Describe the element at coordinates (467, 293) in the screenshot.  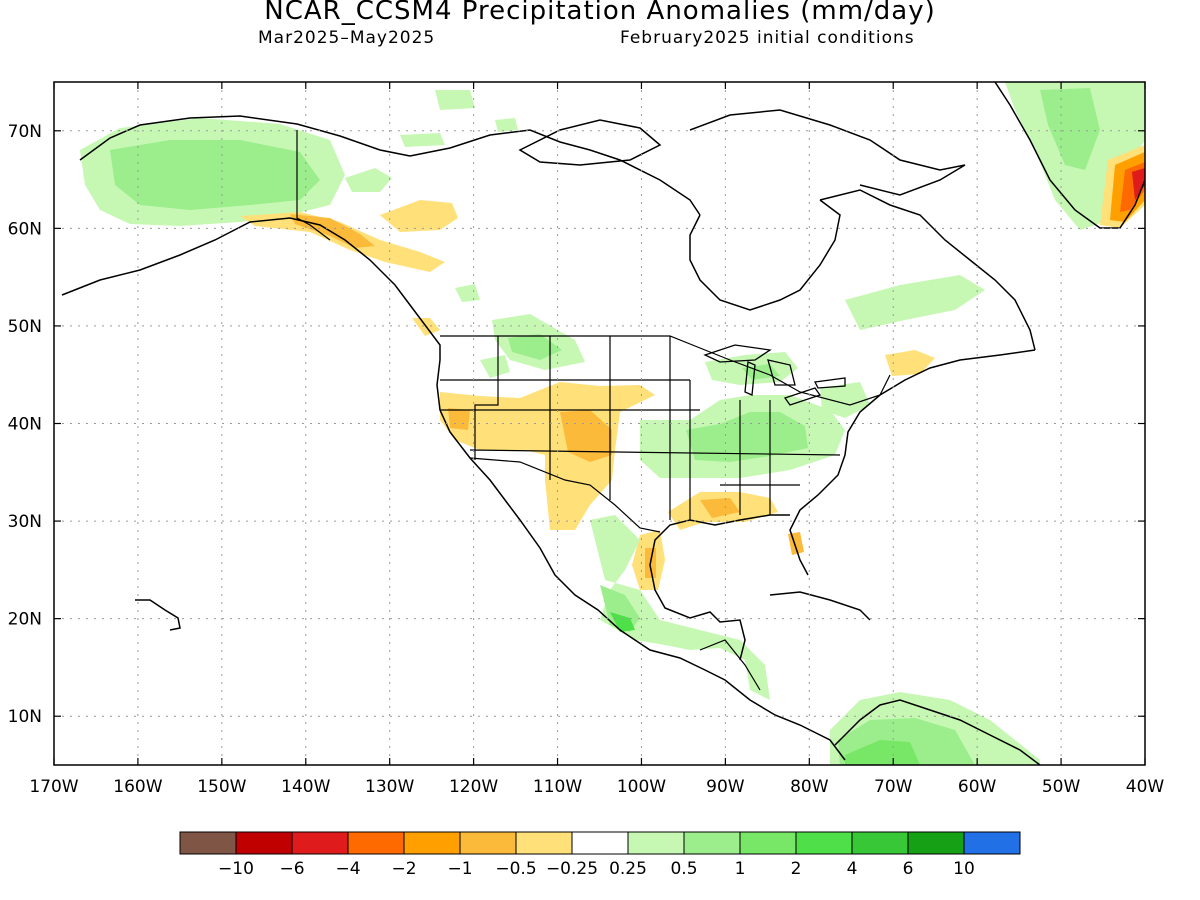
I see `anomaly-region-bc-green` at that location.